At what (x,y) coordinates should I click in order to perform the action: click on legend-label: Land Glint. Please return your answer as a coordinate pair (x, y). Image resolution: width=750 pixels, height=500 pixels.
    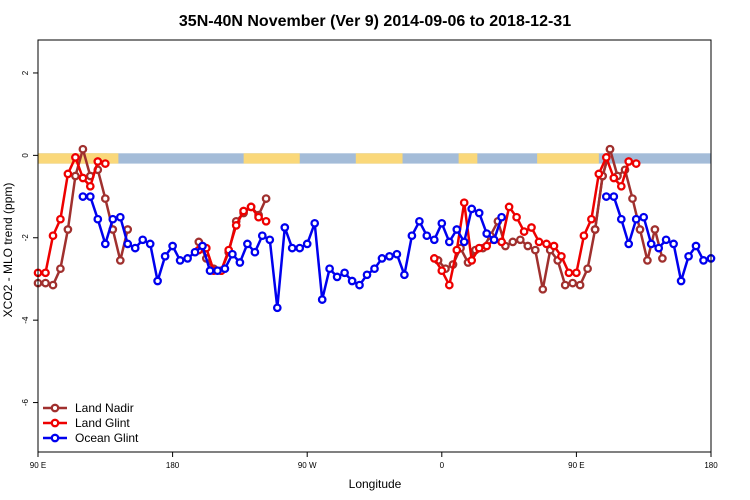
    Looking at the image, I should click on (102, 423).